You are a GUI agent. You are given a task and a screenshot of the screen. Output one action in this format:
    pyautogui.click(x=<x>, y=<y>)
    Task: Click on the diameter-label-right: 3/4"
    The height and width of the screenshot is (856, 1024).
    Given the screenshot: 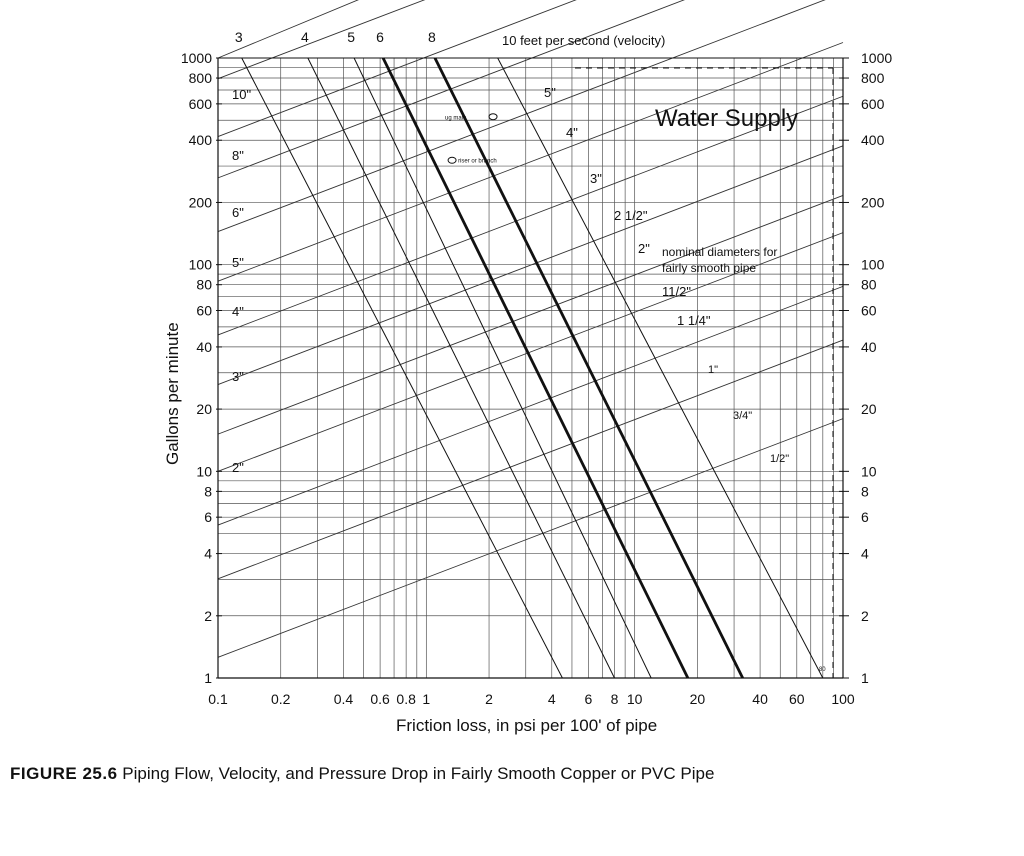 What is the action you would take?
    pyautogui.click(x=742, y=416)
    